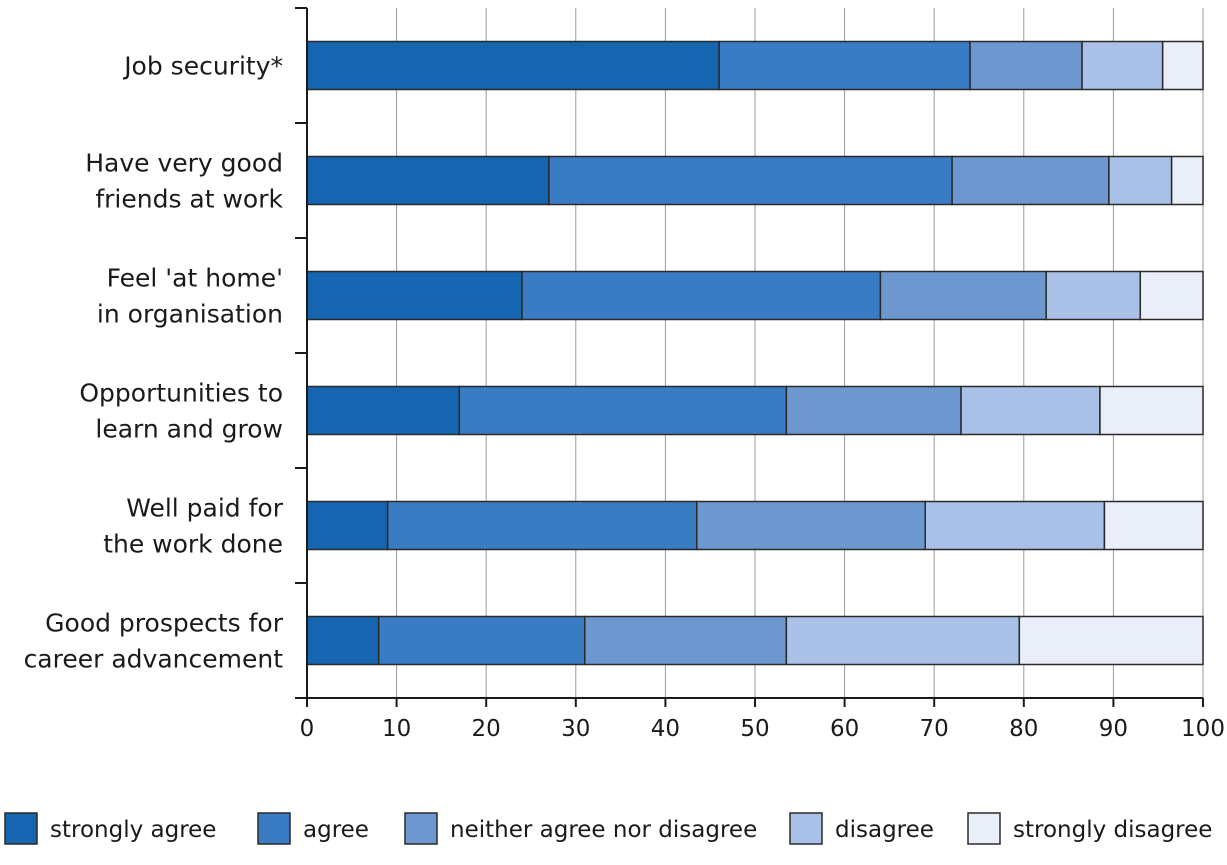 This screenshot has width=1227, height=865. What do you see at coordinates (193, 526) in the screenshot?
I see `category-label: Well paid for the work done` at bounding box center [193, 526].